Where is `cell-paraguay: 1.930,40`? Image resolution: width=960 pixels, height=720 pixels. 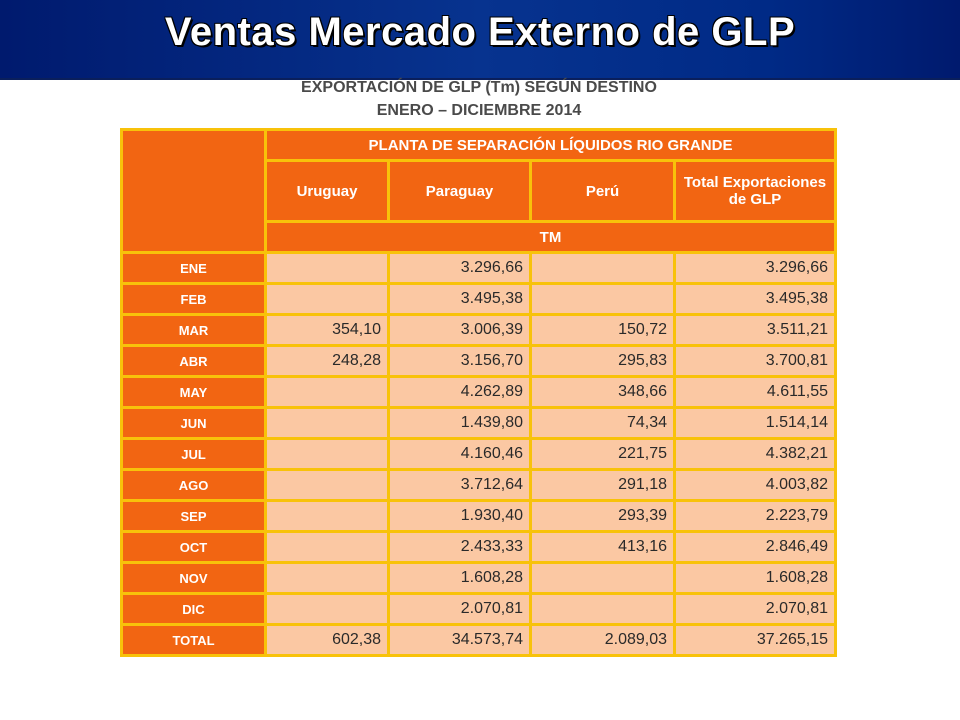 cell-paraguay: 1.930,40 is located at coordinates (459, 516).